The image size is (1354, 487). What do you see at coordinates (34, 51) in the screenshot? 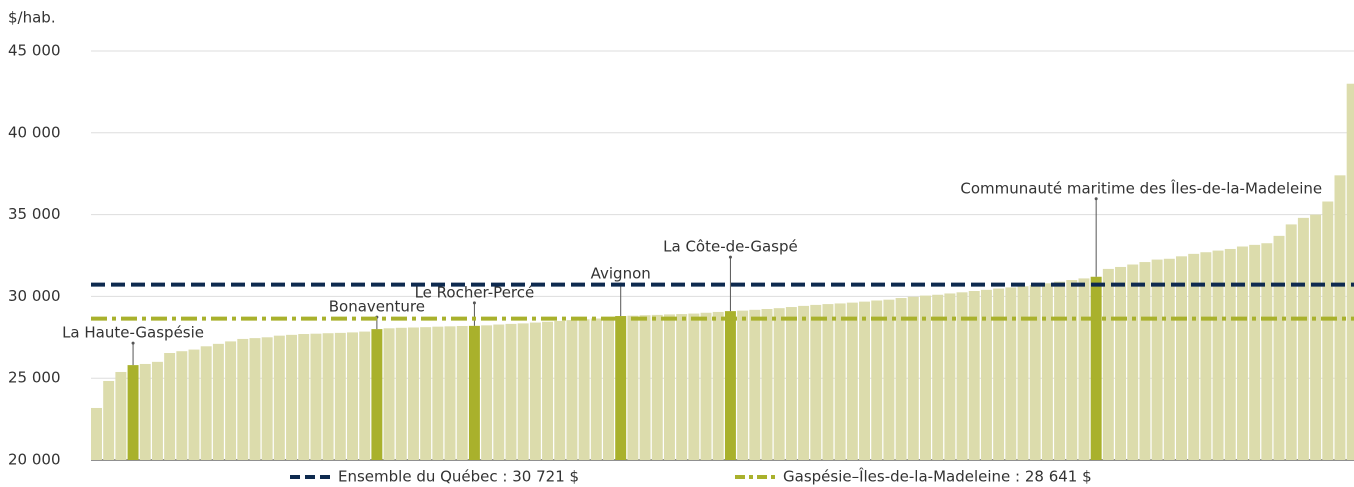
I see `y-tick-label: 45 000` at bounding box center [34, 51].